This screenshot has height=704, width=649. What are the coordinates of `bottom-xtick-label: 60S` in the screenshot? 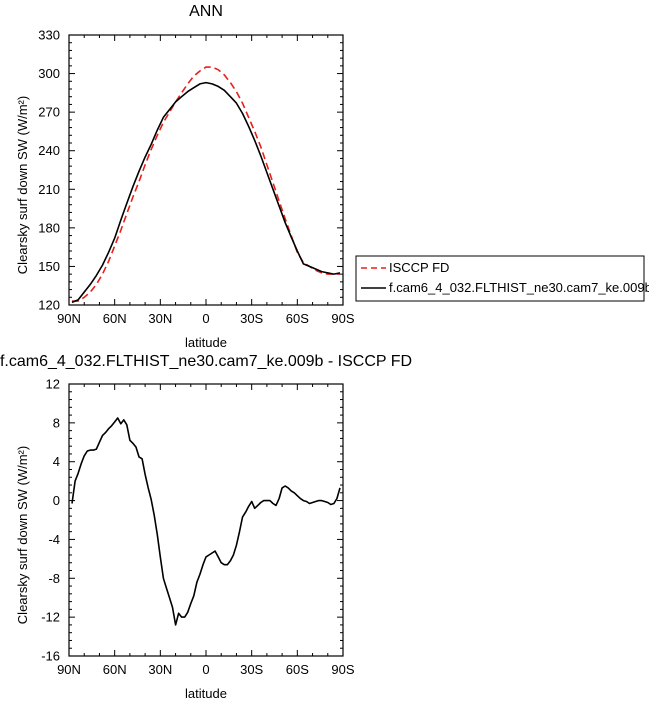 It's located at (297, 669).